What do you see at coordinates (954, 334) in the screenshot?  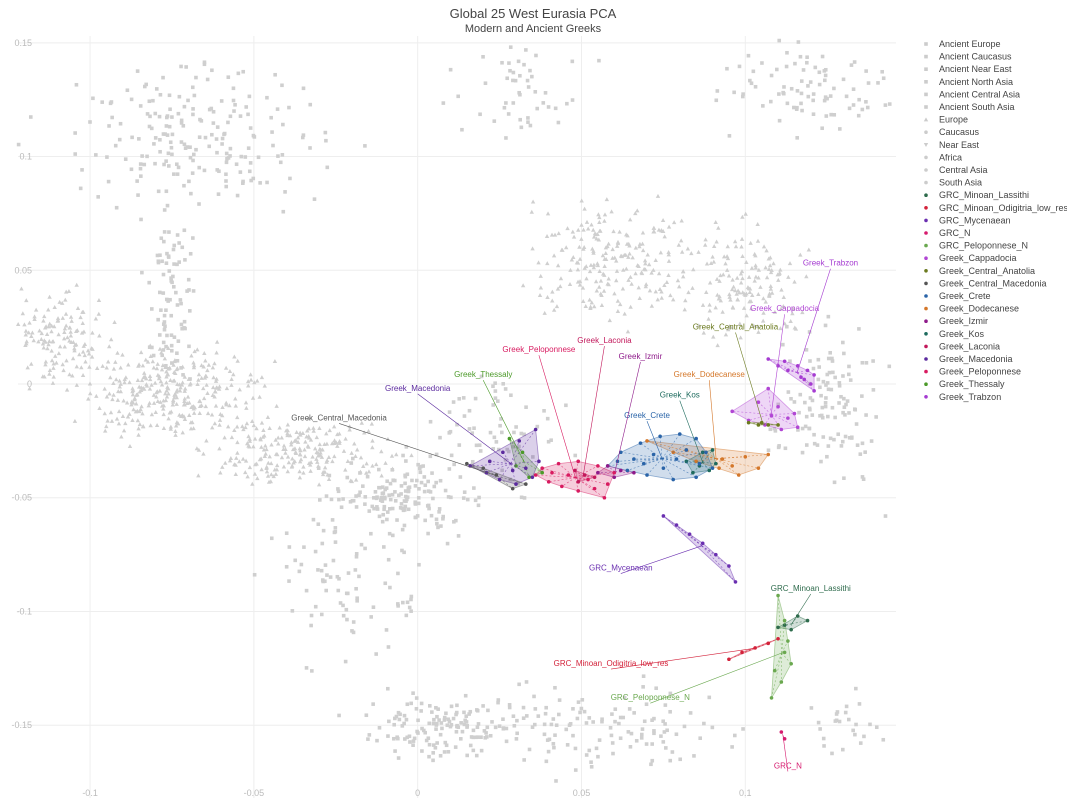 I see `legend-item: Greek_Kos` at bounding box center [954, 334].